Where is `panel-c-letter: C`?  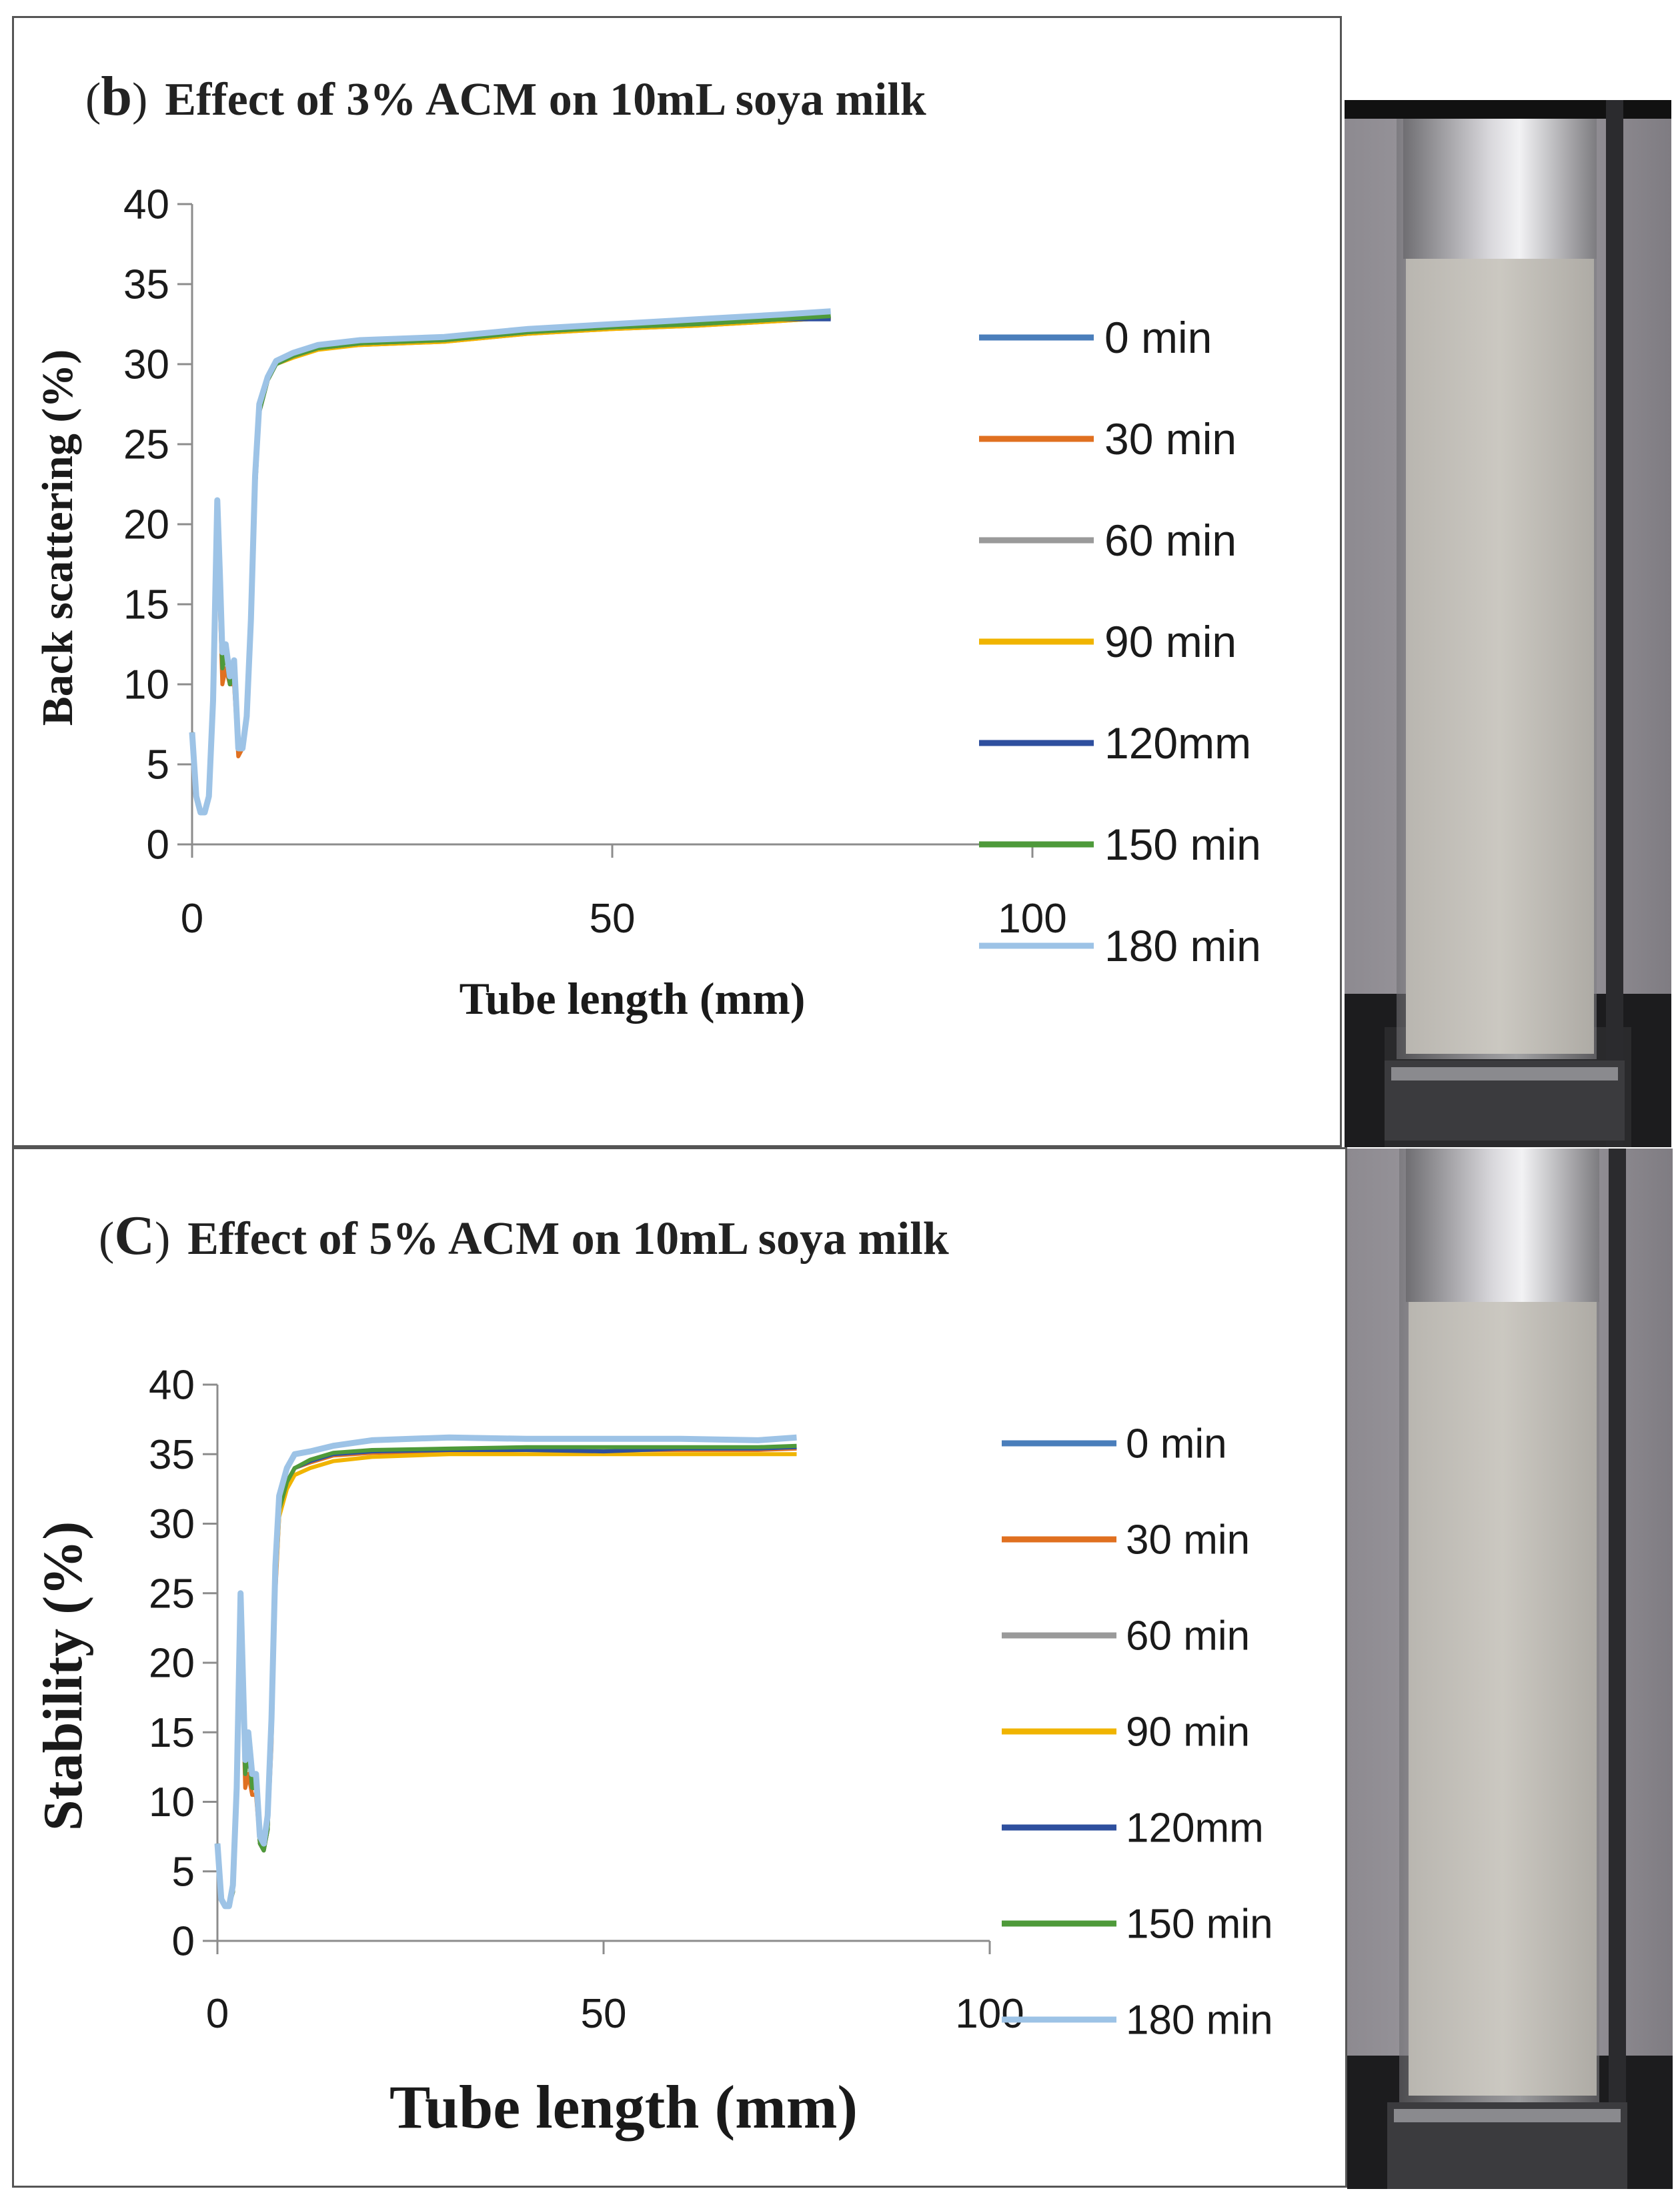
panel-c-letter: C is located at coordinates (134, 1236).